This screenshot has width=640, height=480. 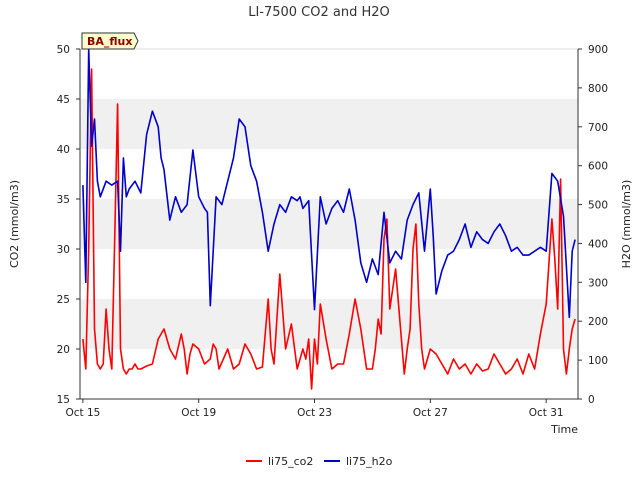 I want to click on right-tick-label: 0, so click(x=591, y=400).